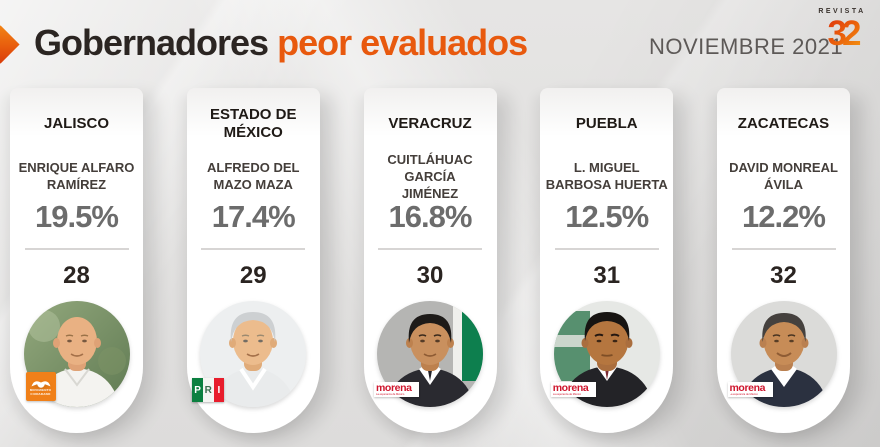 This screenshot has width=880, height=447. I want to click on party-logo-pri-icon: P R I, so click(208, 390).